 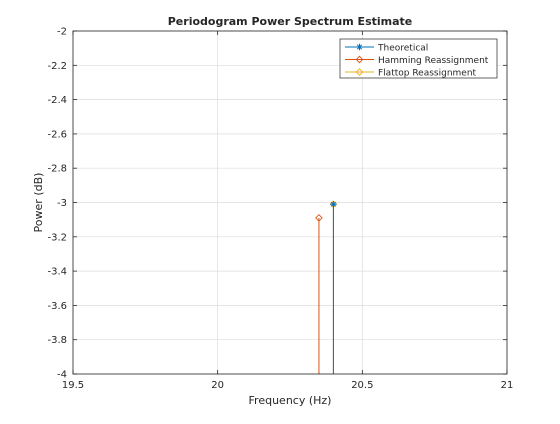 I want to click on y-tick-label: -2, so click(x=62, y=32).